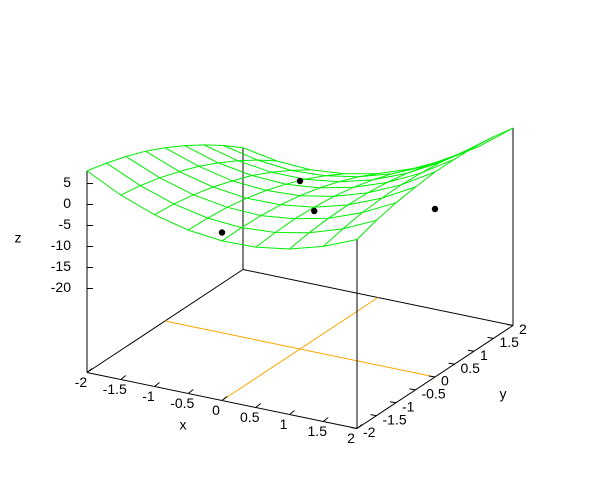  What do you see at coordinates (18, 238) in the screenshot?
I see `z-axis-label: z` at bounding box center [18, 238].